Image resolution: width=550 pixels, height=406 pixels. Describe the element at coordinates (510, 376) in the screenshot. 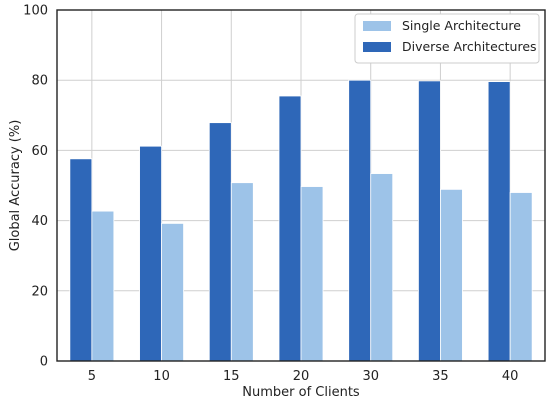

I see `x-tick-label: 40` at that location.